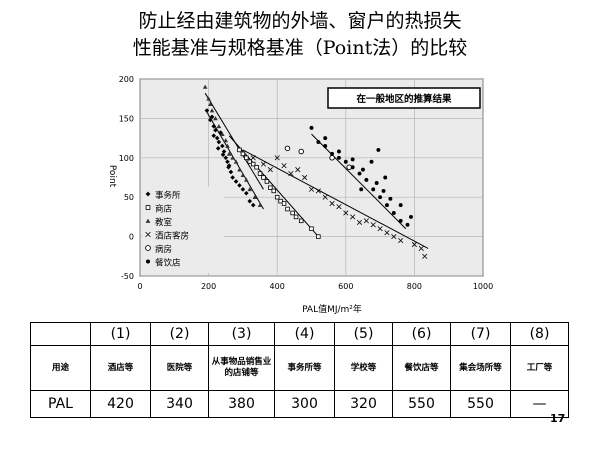 This screenshot has width=600, height=450. What do you see at coordinates (363, 368) in the screenshot?
I see `table-cell-uses: 学校等` at bounding box center [363, 368].